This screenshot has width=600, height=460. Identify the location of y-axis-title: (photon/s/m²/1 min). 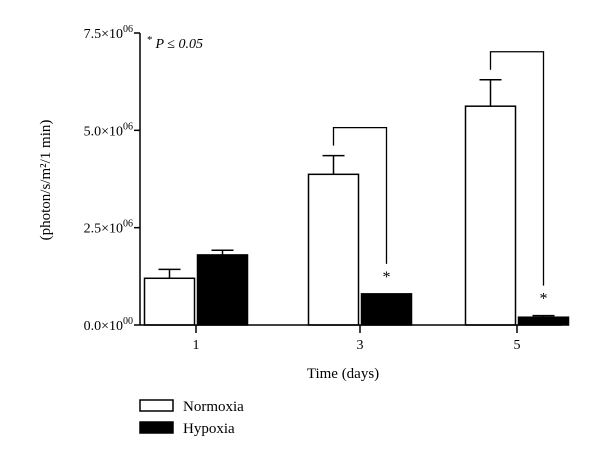
(46, 180).